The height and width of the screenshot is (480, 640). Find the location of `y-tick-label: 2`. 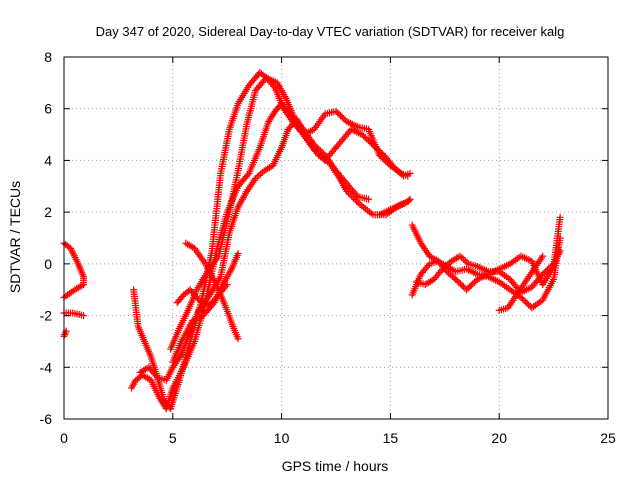

y-tick-label: 2 is located at coordinates (48, 212).